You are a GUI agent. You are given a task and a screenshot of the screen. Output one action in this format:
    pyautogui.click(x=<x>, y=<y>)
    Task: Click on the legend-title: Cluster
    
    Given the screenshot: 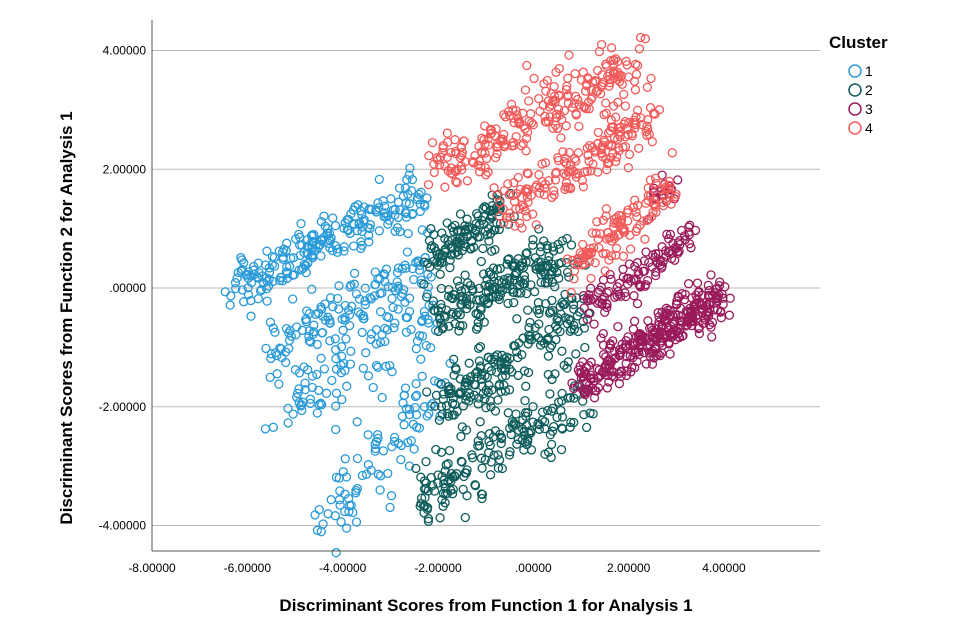 What is the action you would take?
    pyautogui.click(x=858, y=42)
    